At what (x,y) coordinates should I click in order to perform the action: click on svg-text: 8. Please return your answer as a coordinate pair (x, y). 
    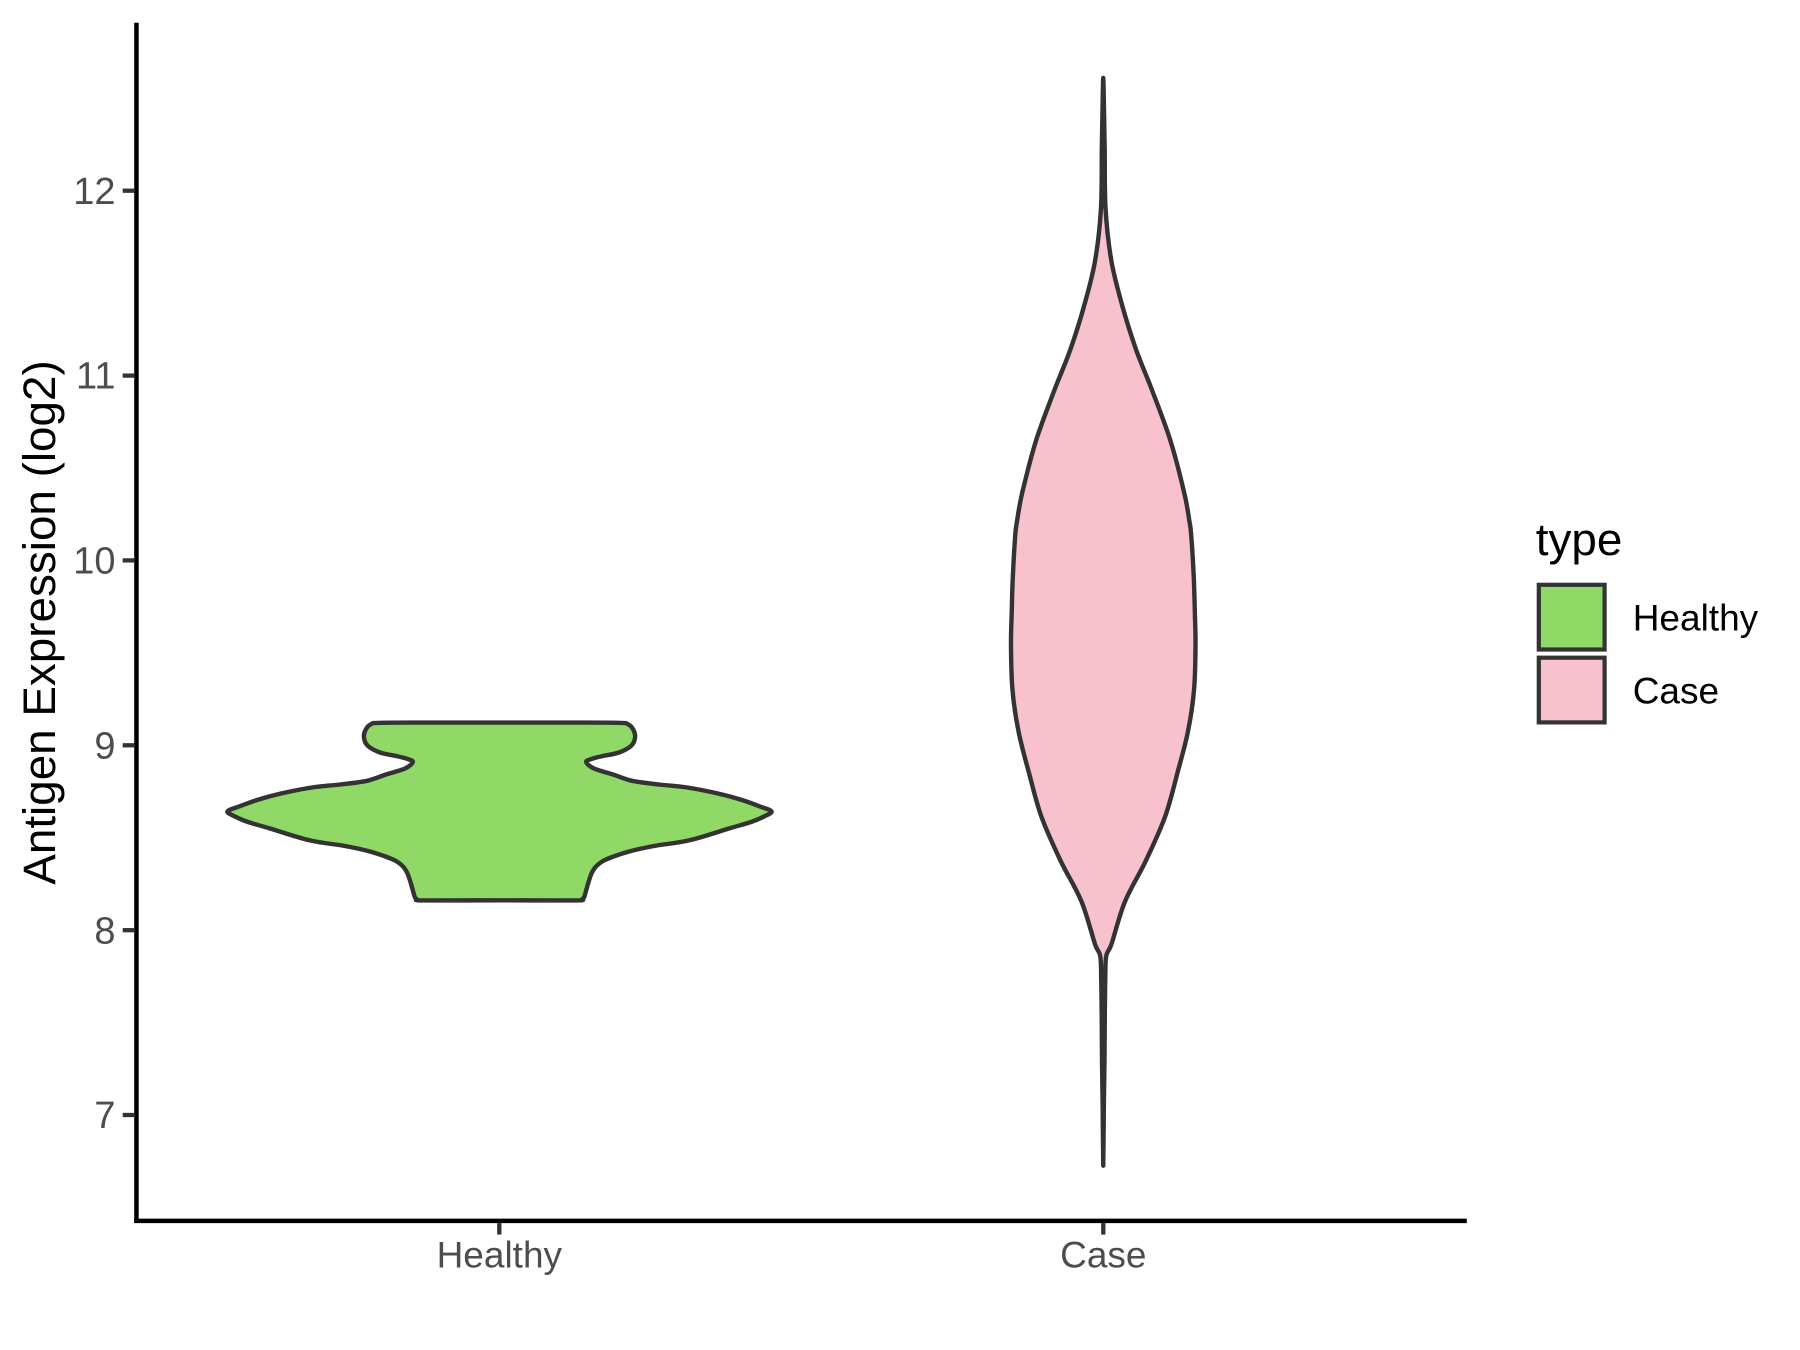
    Looking at the image, I should click on (104, 931).